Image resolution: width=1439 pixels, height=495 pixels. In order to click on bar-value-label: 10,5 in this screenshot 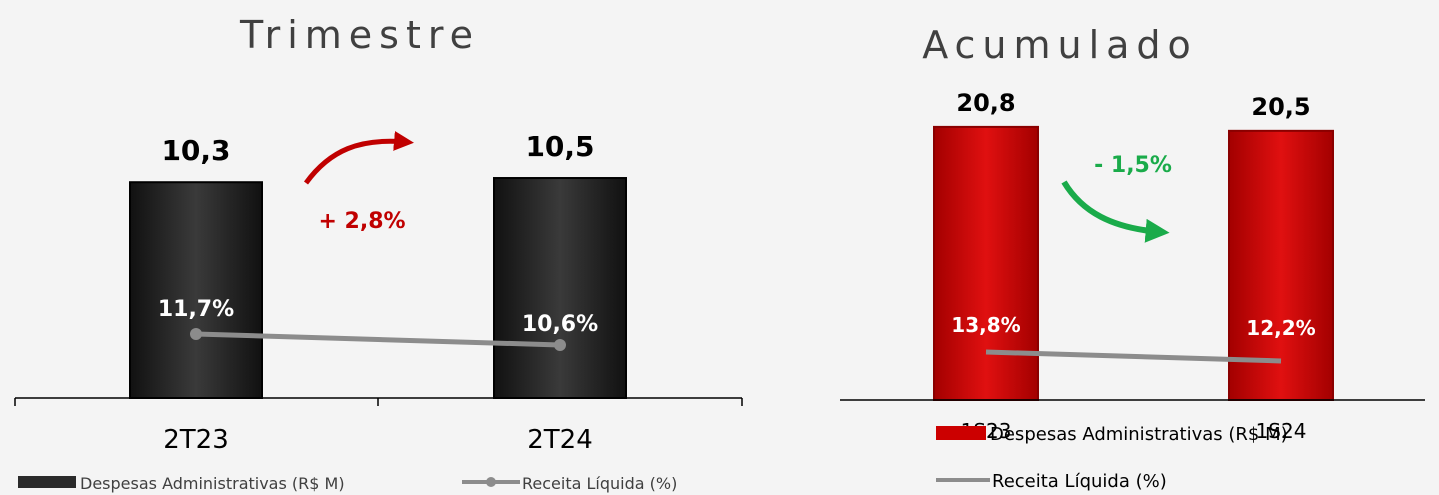, I will do `click(559, 146)`.